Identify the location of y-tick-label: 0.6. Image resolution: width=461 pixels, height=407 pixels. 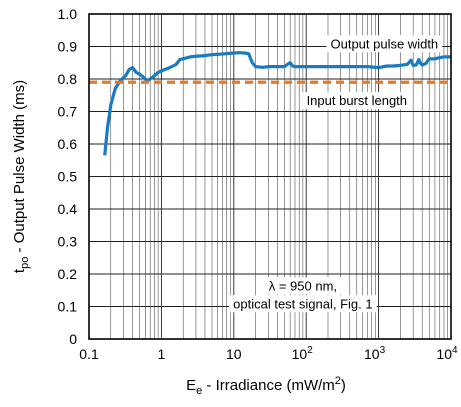
(68, 144).